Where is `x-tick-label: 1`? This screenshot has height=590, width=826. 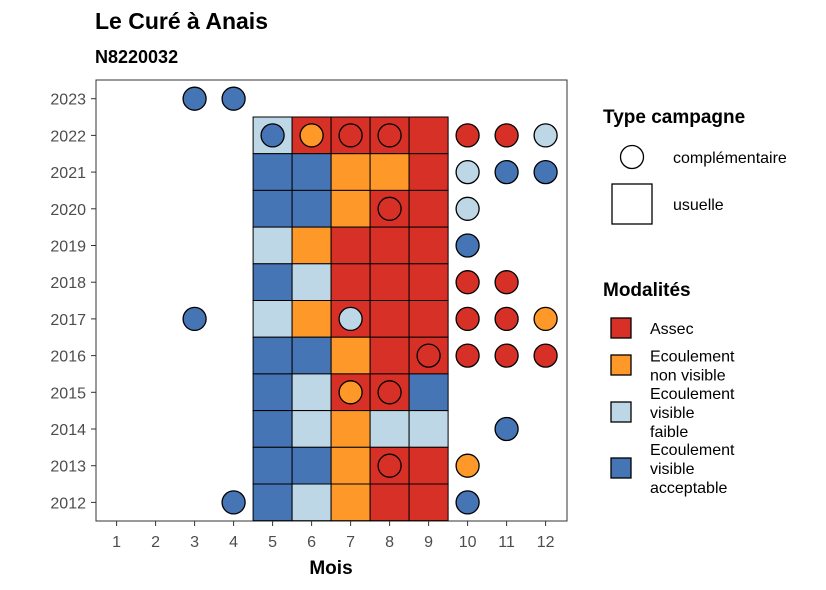 x-tick-label: 1 is located at coordinates (116, 542).